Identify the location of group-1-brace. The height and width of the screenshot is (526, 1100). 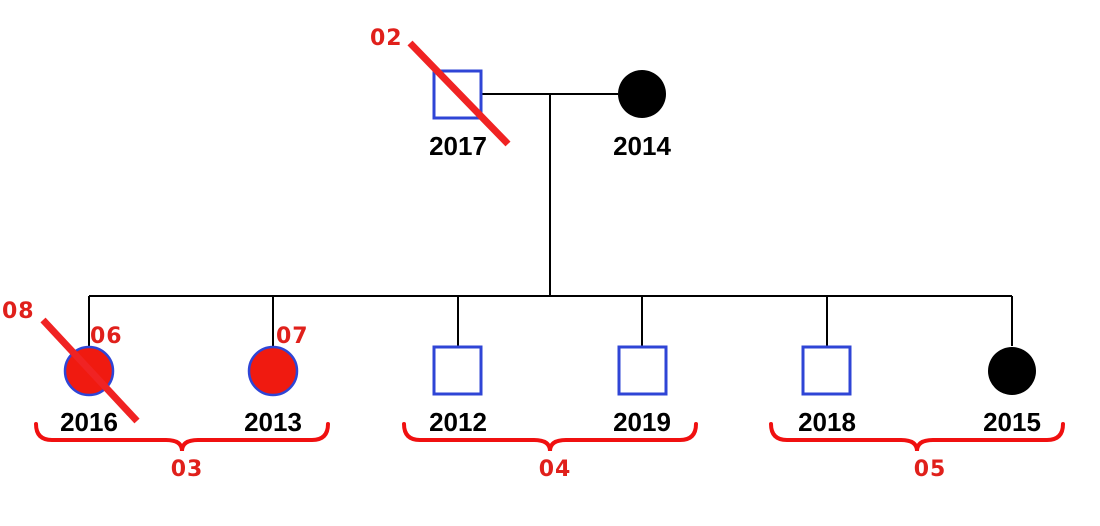
(182, 437).